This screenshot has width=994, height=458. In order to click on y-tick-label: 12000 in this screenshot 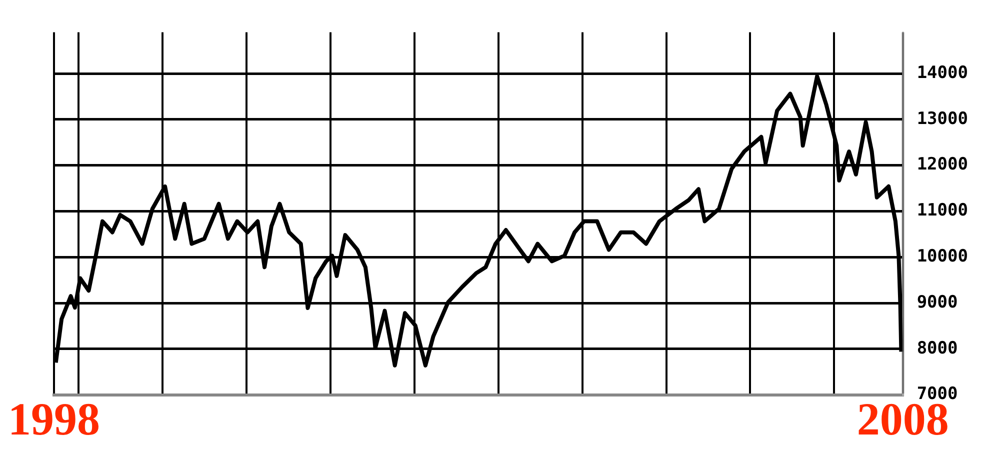, I will do `click(942, 164)`.